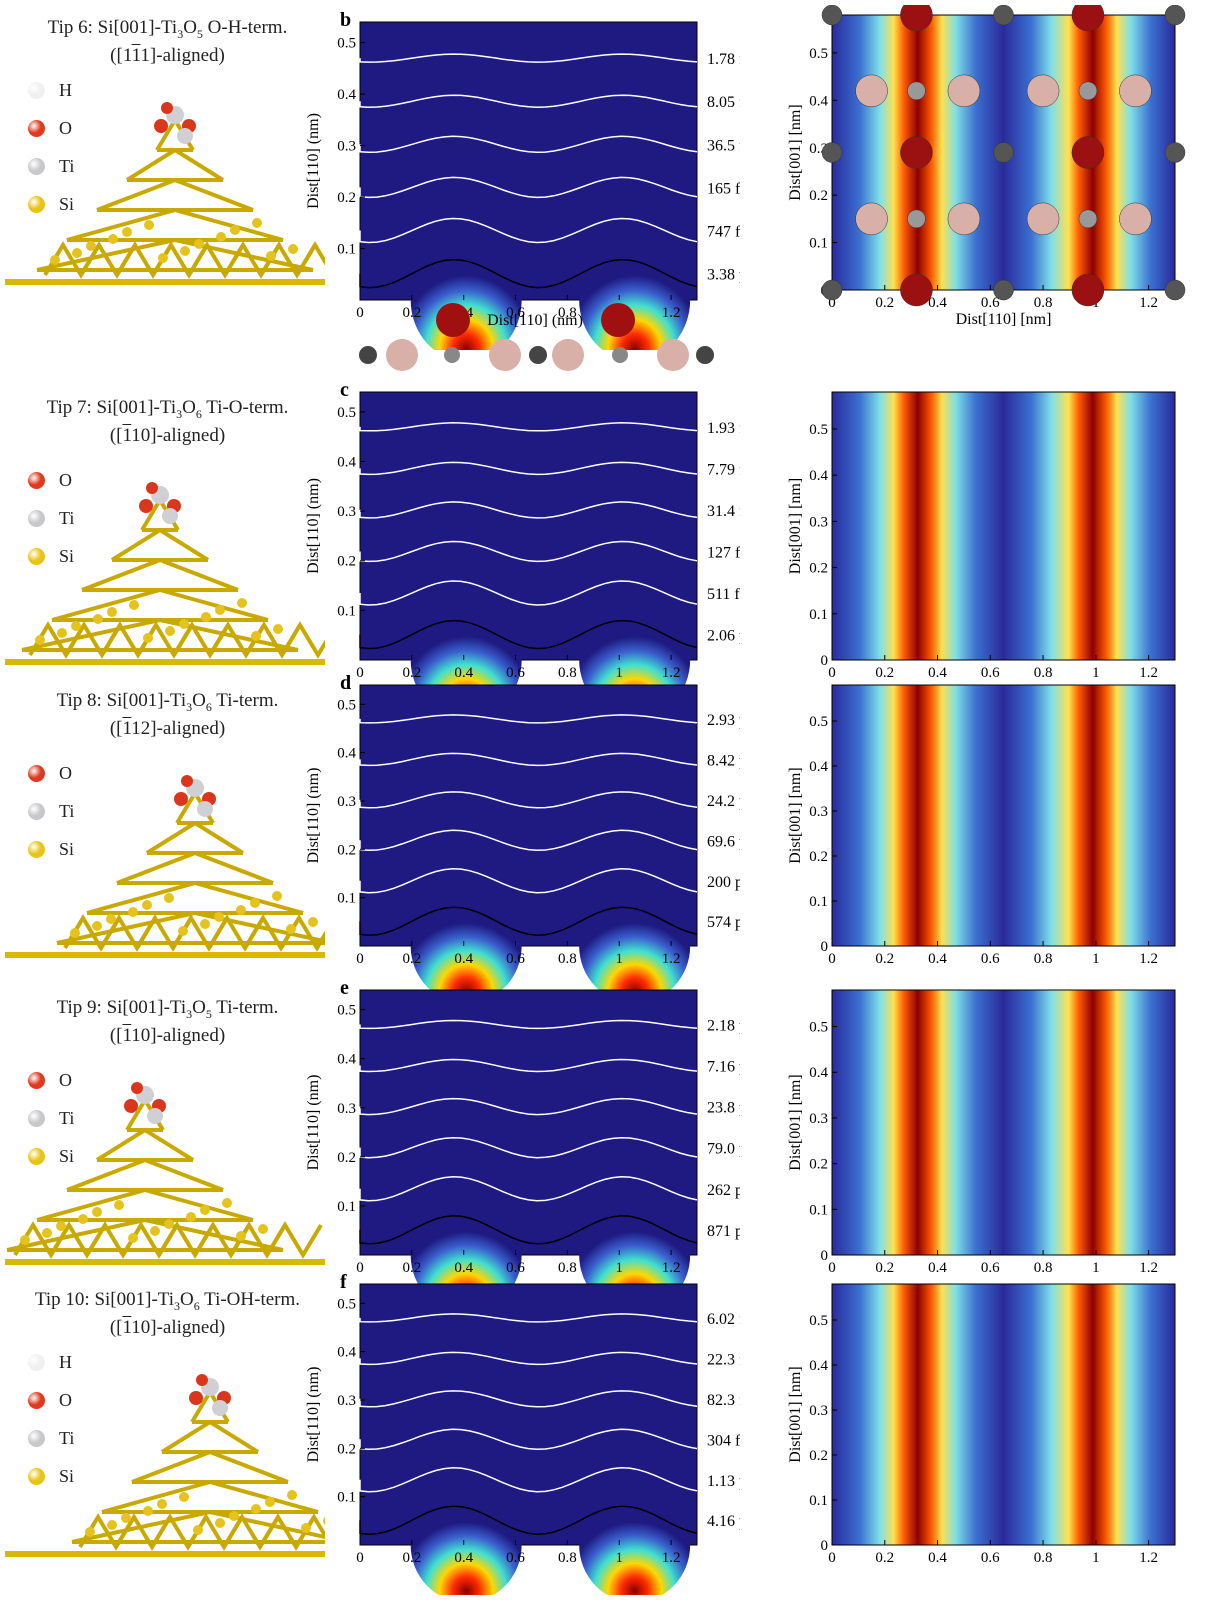 The width and height of the screenshot is (1217, 1609). What do you see at coordinates (50, 1080) in the screenshot?
I see `legend-item-o: O` at bounding box center [50, 1080].